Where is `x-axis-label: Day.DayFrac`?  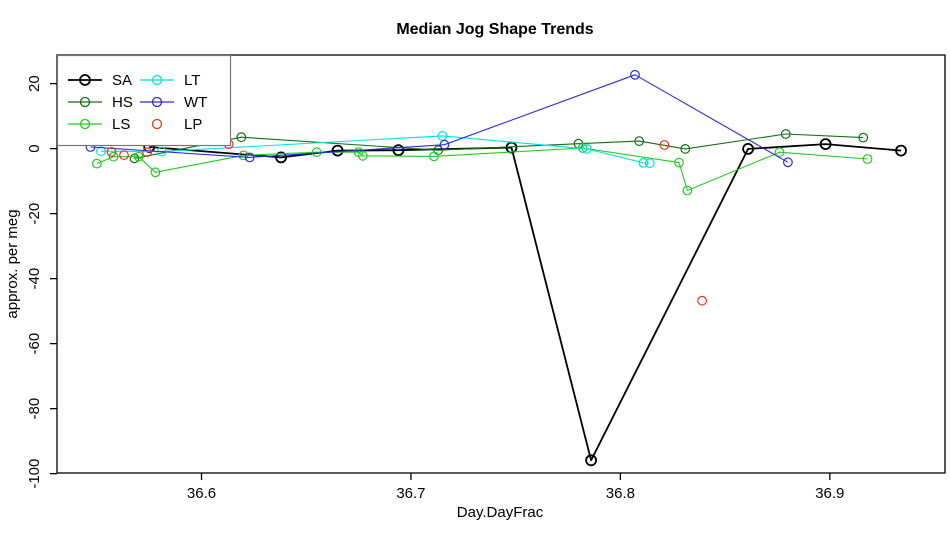 x-axis-label: Day.DayFrac is located at coordinates (500, 512).